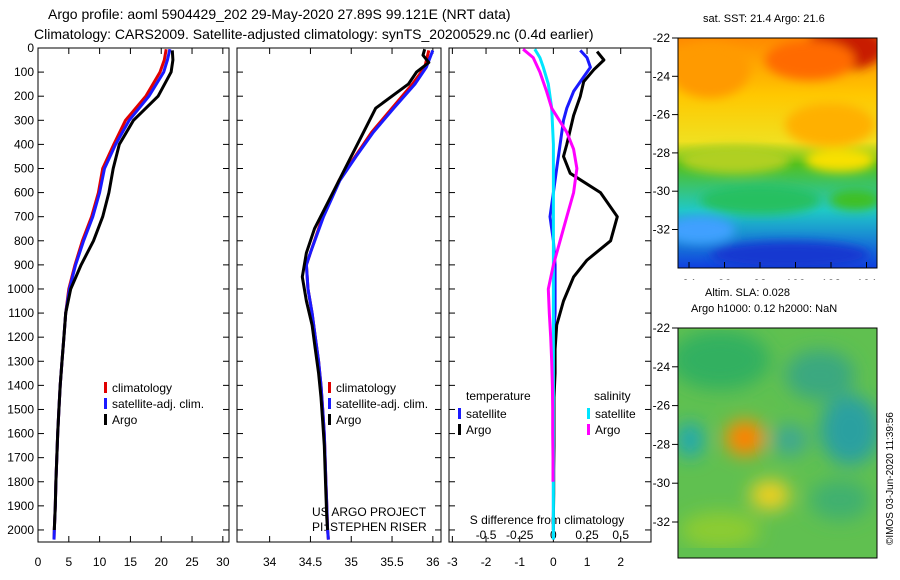  What do you see at coordinates (662, 367) in the screenshot?
I see `lat-tick-label: -24` at bounding box center [662, 367].